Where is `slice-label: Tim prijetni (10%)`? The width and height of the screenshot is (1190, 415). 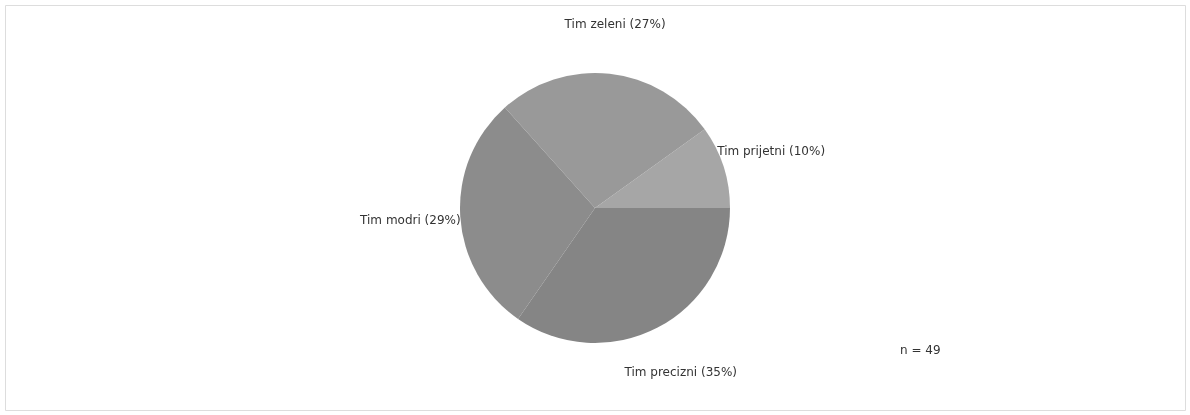 slice-label: Tim prijetni (10%) is located at coordinates (771, 151).